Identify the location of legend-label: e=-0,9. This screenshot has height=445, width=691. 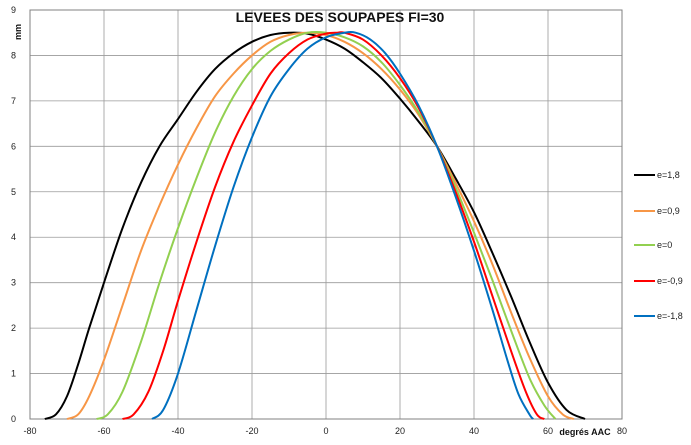
(670, 281).